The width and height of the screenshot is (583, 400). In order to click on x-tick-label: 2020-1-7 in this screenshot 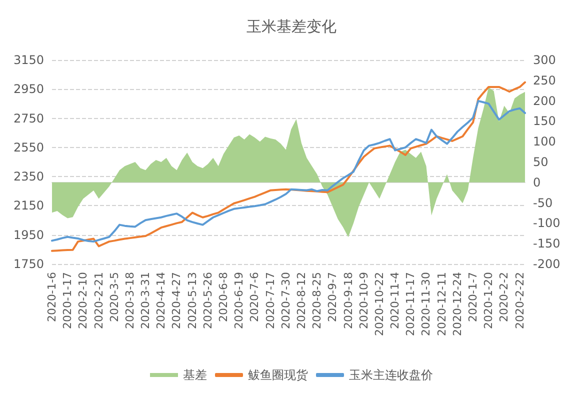, I will do `click(473, 297)`.